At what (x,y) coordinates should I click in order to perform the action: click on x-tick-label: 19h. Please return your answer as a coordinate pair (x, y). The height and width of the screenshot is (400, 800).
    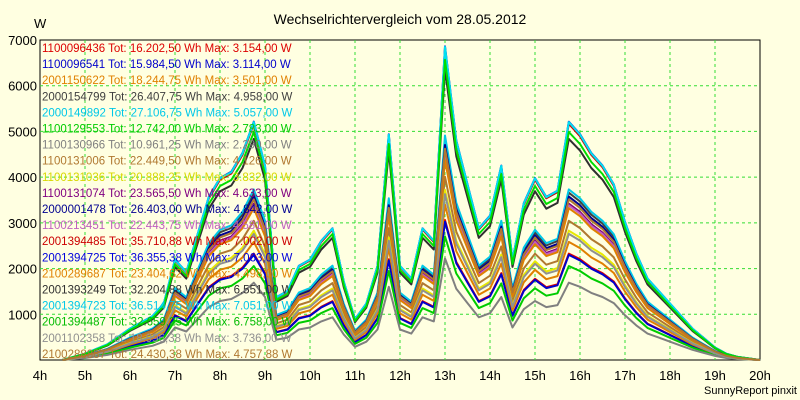
    Looking at the image, I should click on (715, 375).